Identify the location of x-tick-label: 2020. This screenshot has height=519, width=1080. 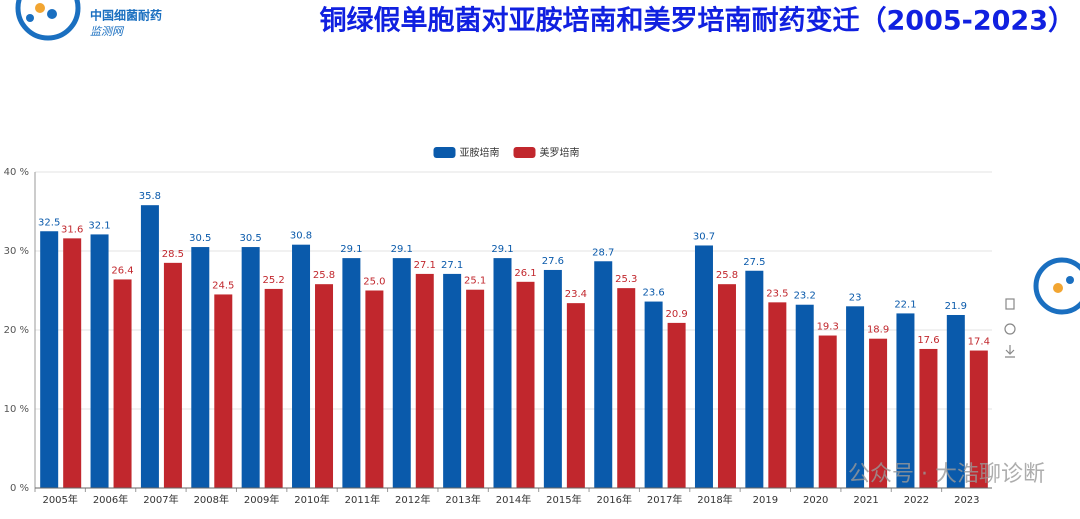
(815, 500).